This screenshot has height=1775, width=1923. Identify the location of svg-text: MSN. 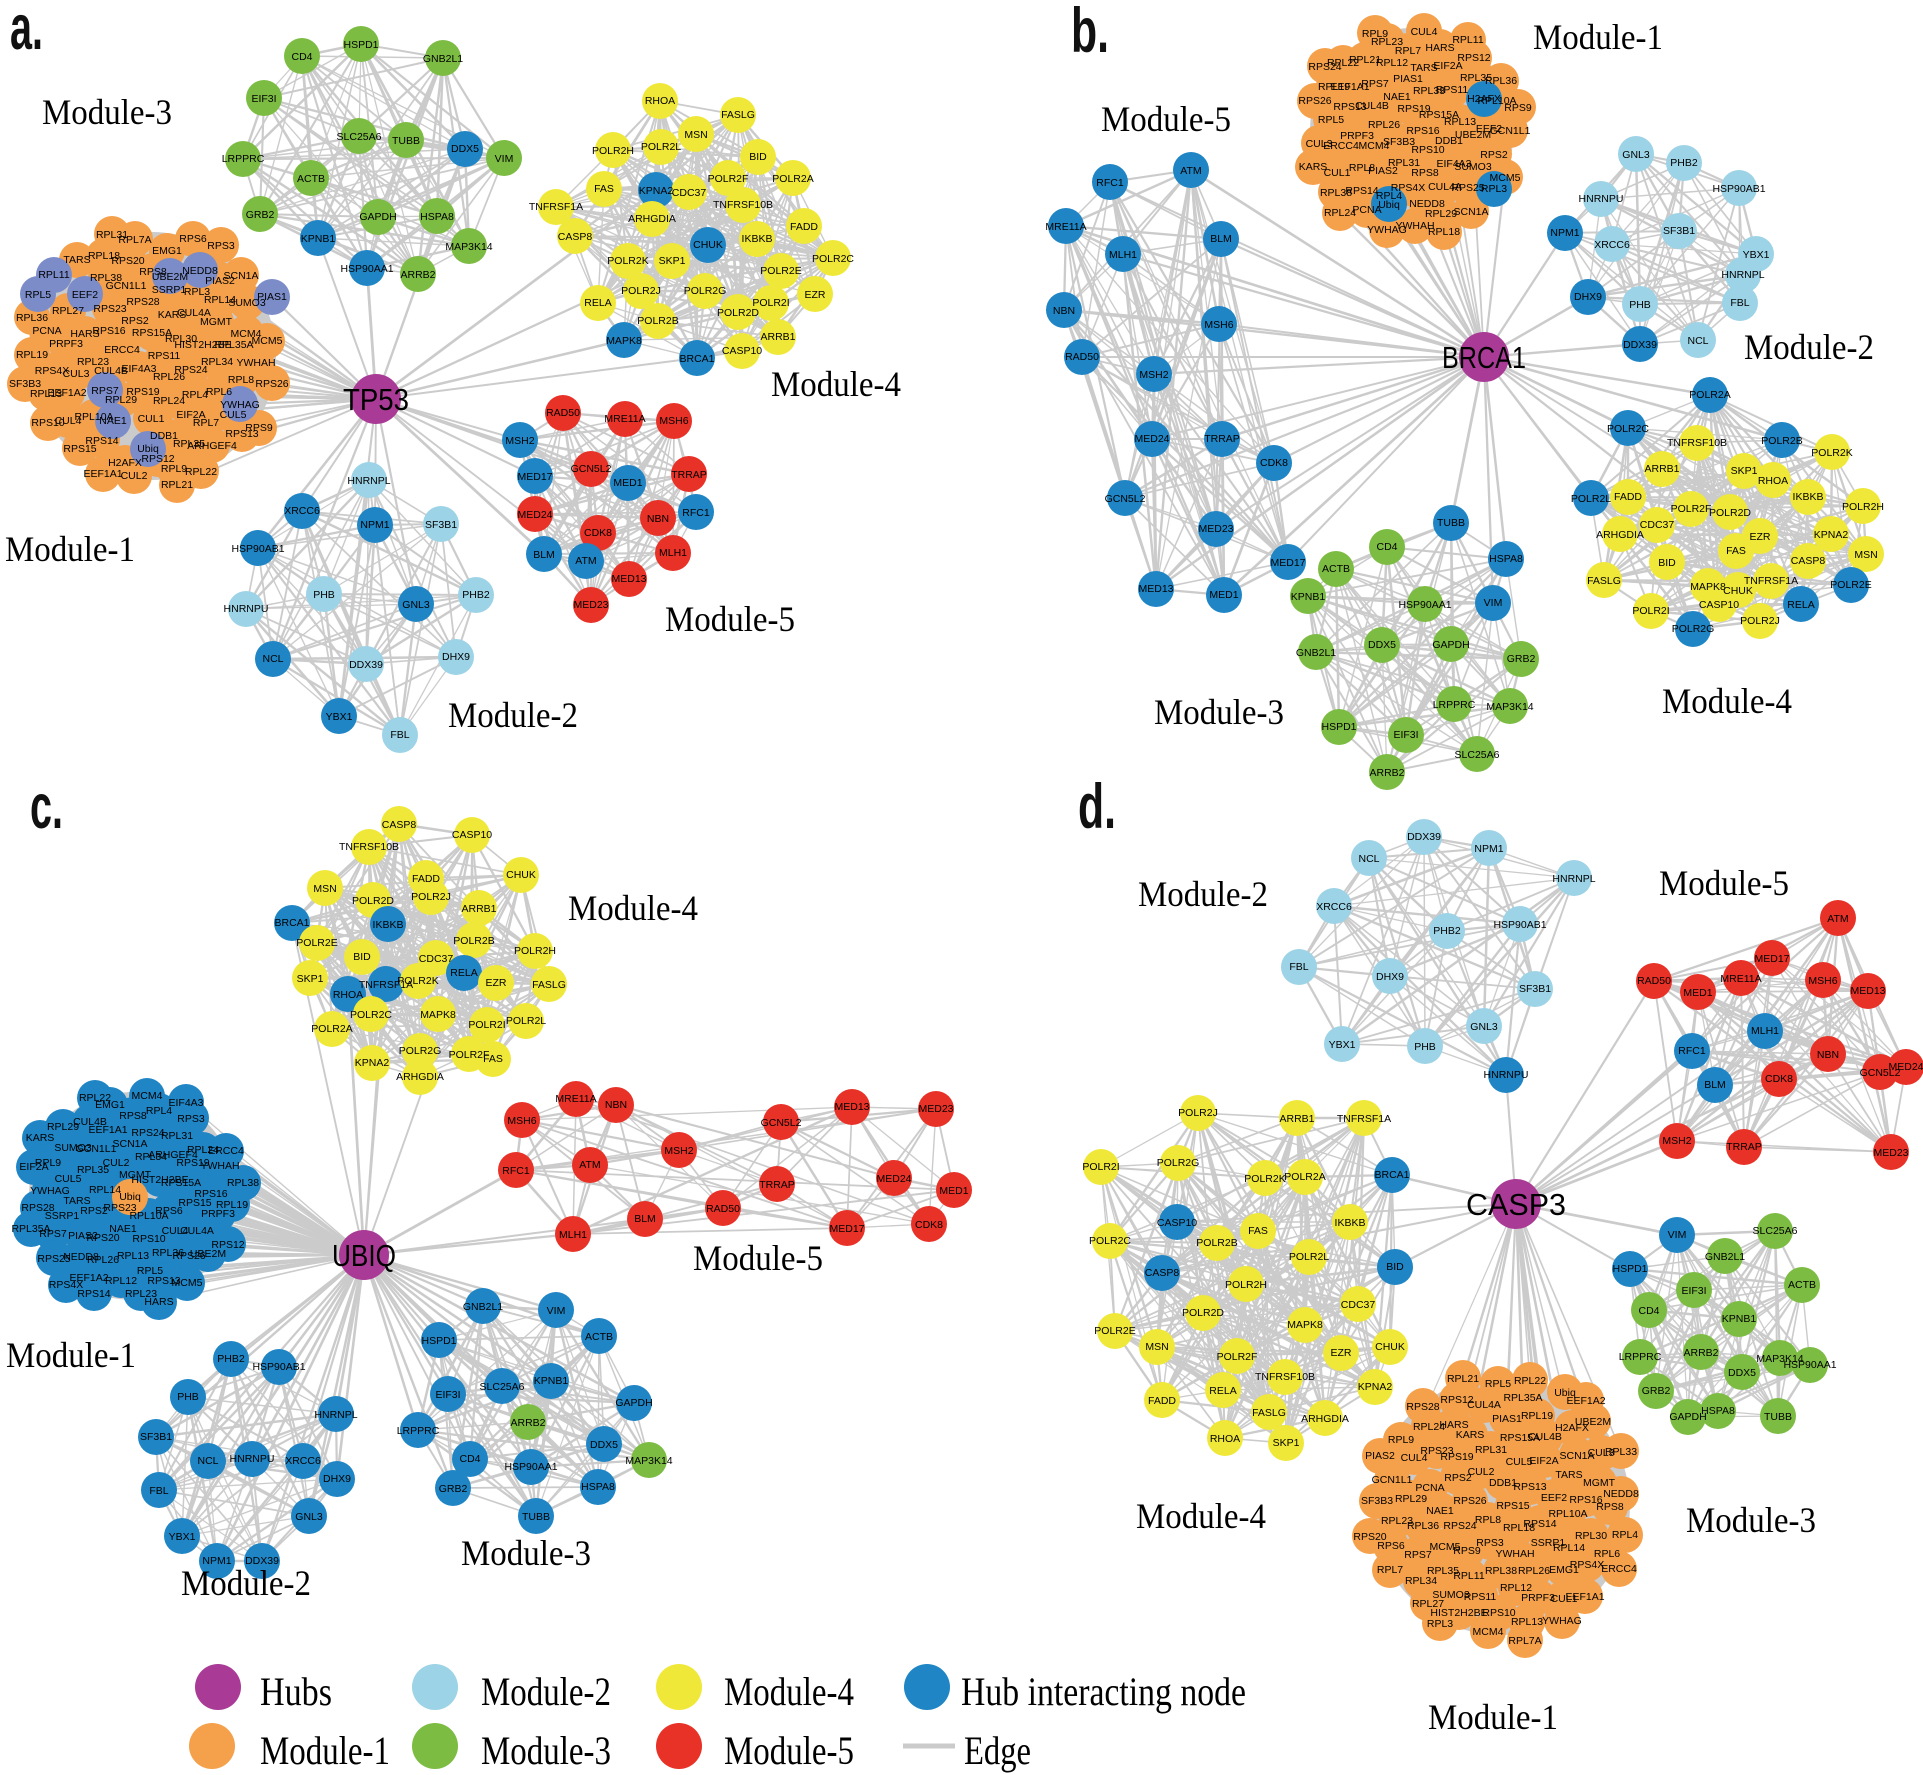
(1865, 555).